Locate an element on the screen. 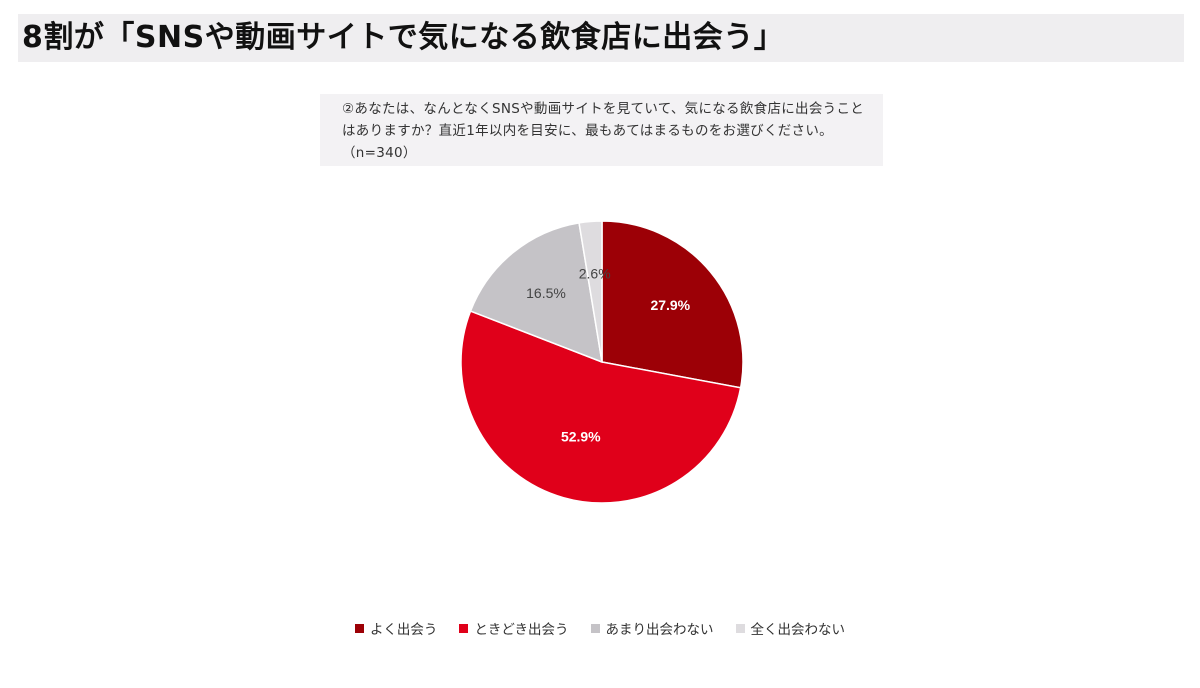  legend-item: 全く出会わない is located at coordinates (790, 628).